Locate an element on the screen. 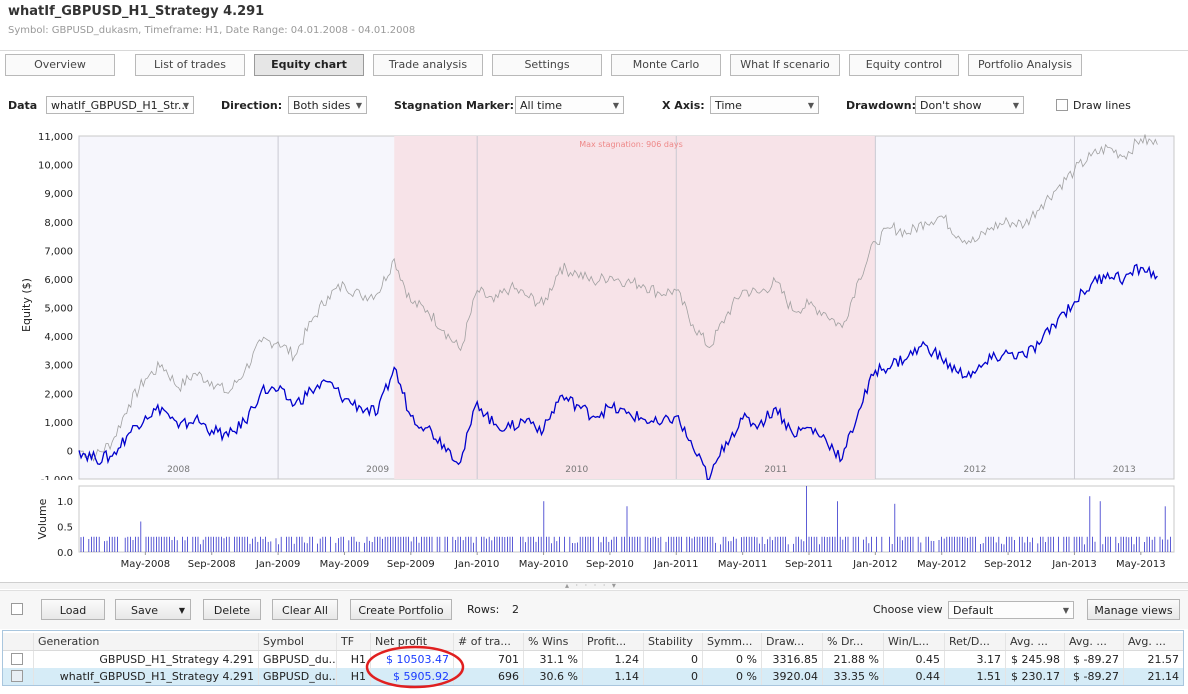  tab-trade-analysis: Trade analysis is located at coordinates (428, 65).